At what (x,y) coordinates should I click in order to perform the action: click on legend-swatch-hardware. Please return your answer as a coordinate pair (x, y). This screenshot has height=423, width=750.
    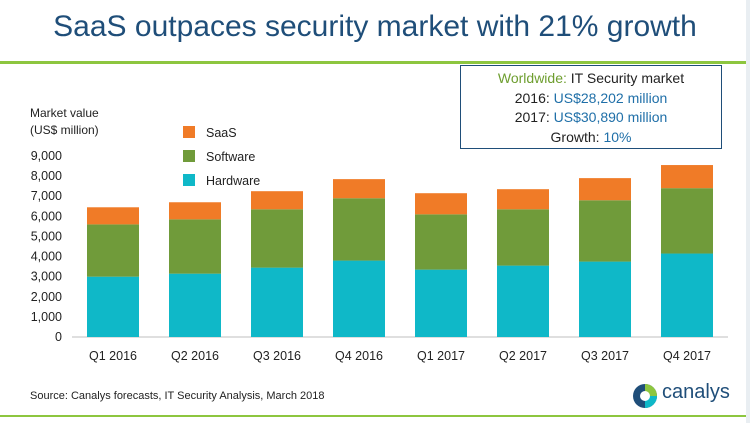
    Looking at the image, I should click on (189, 180).